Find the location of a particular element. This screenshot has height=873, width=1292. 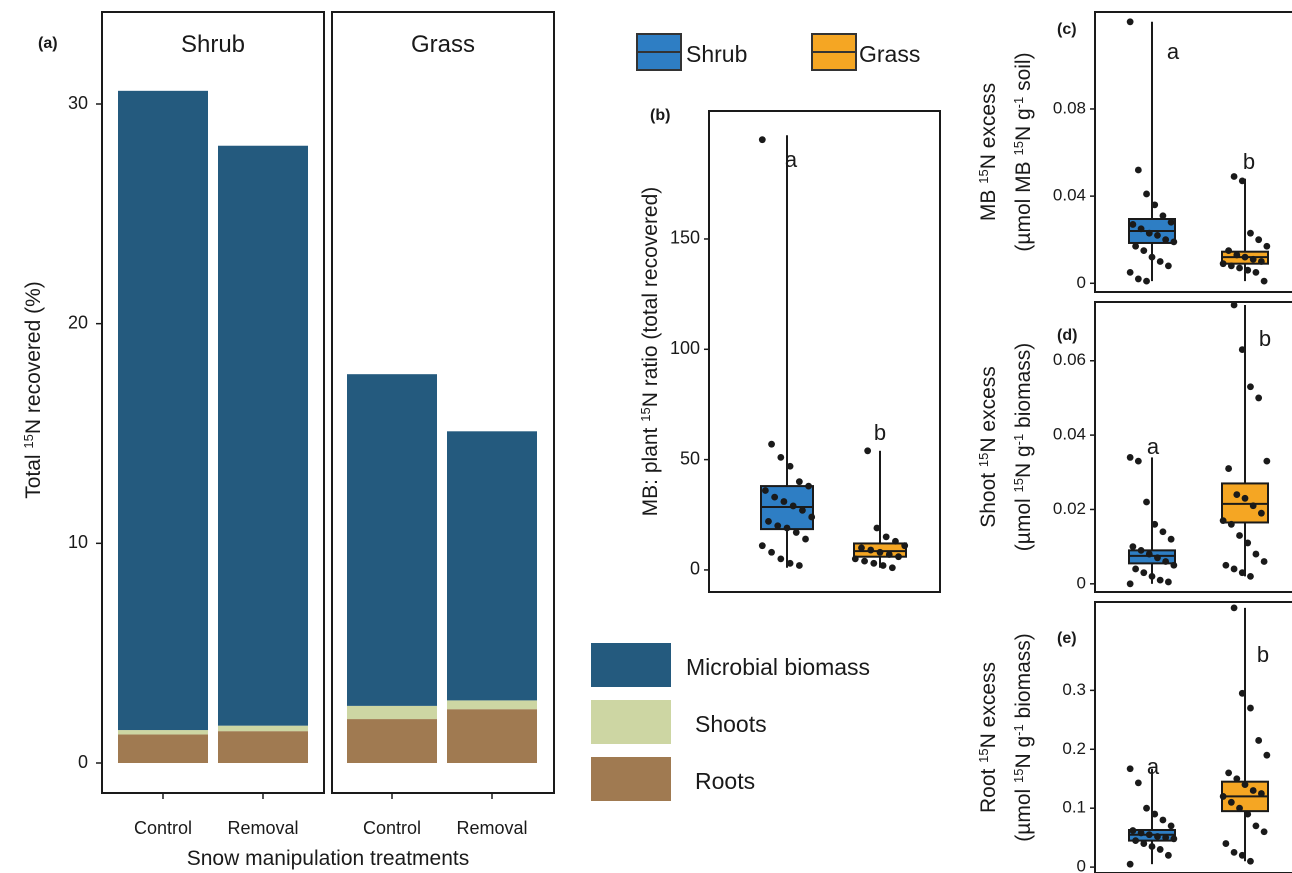

significance-letter: a is located at coordinates (1153, 766).